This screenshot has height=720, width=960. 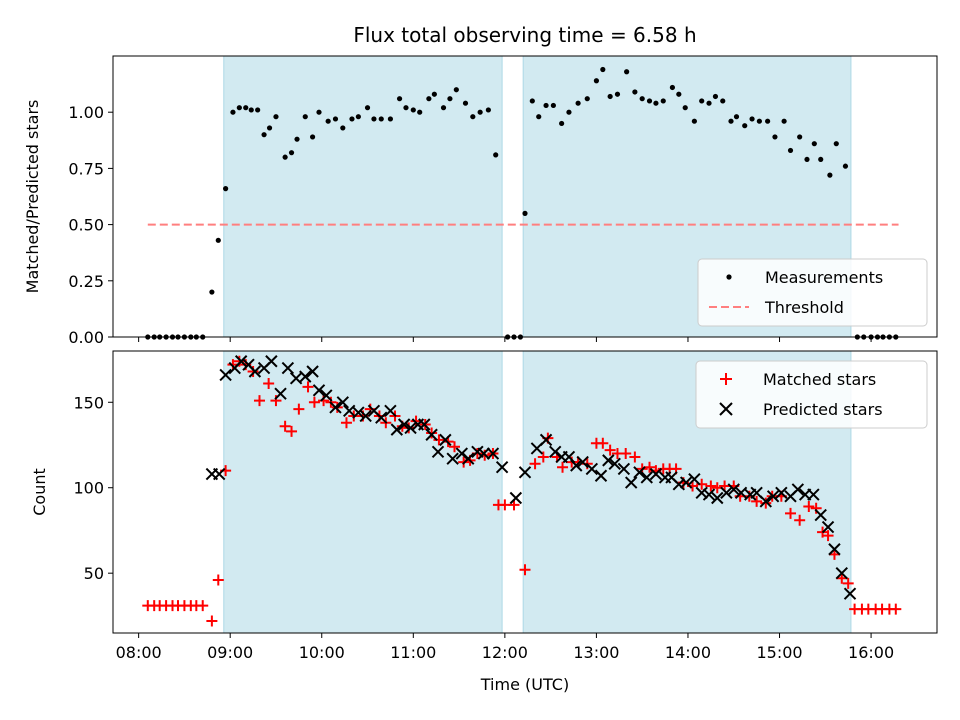 What do you see at coordinates (413, 652) in the screenshot?
I see `x-tick-label: 11:00` at bounding box center [413, 652].